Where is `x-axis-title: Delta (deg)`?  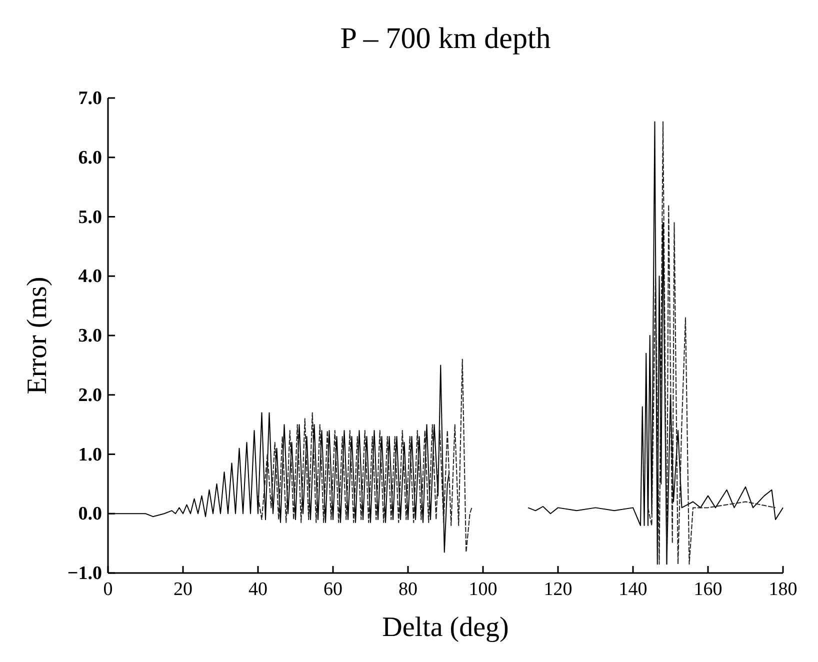 x-axis-title: Delta (deg) is located at coordinates (445, 627).